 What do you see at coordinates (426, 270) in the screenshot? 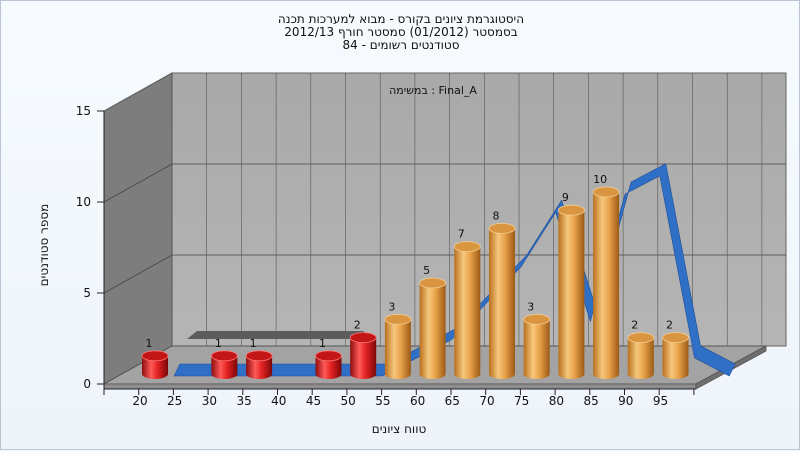
I see `bar-data-label: 5` at bounding box center [426, 270].